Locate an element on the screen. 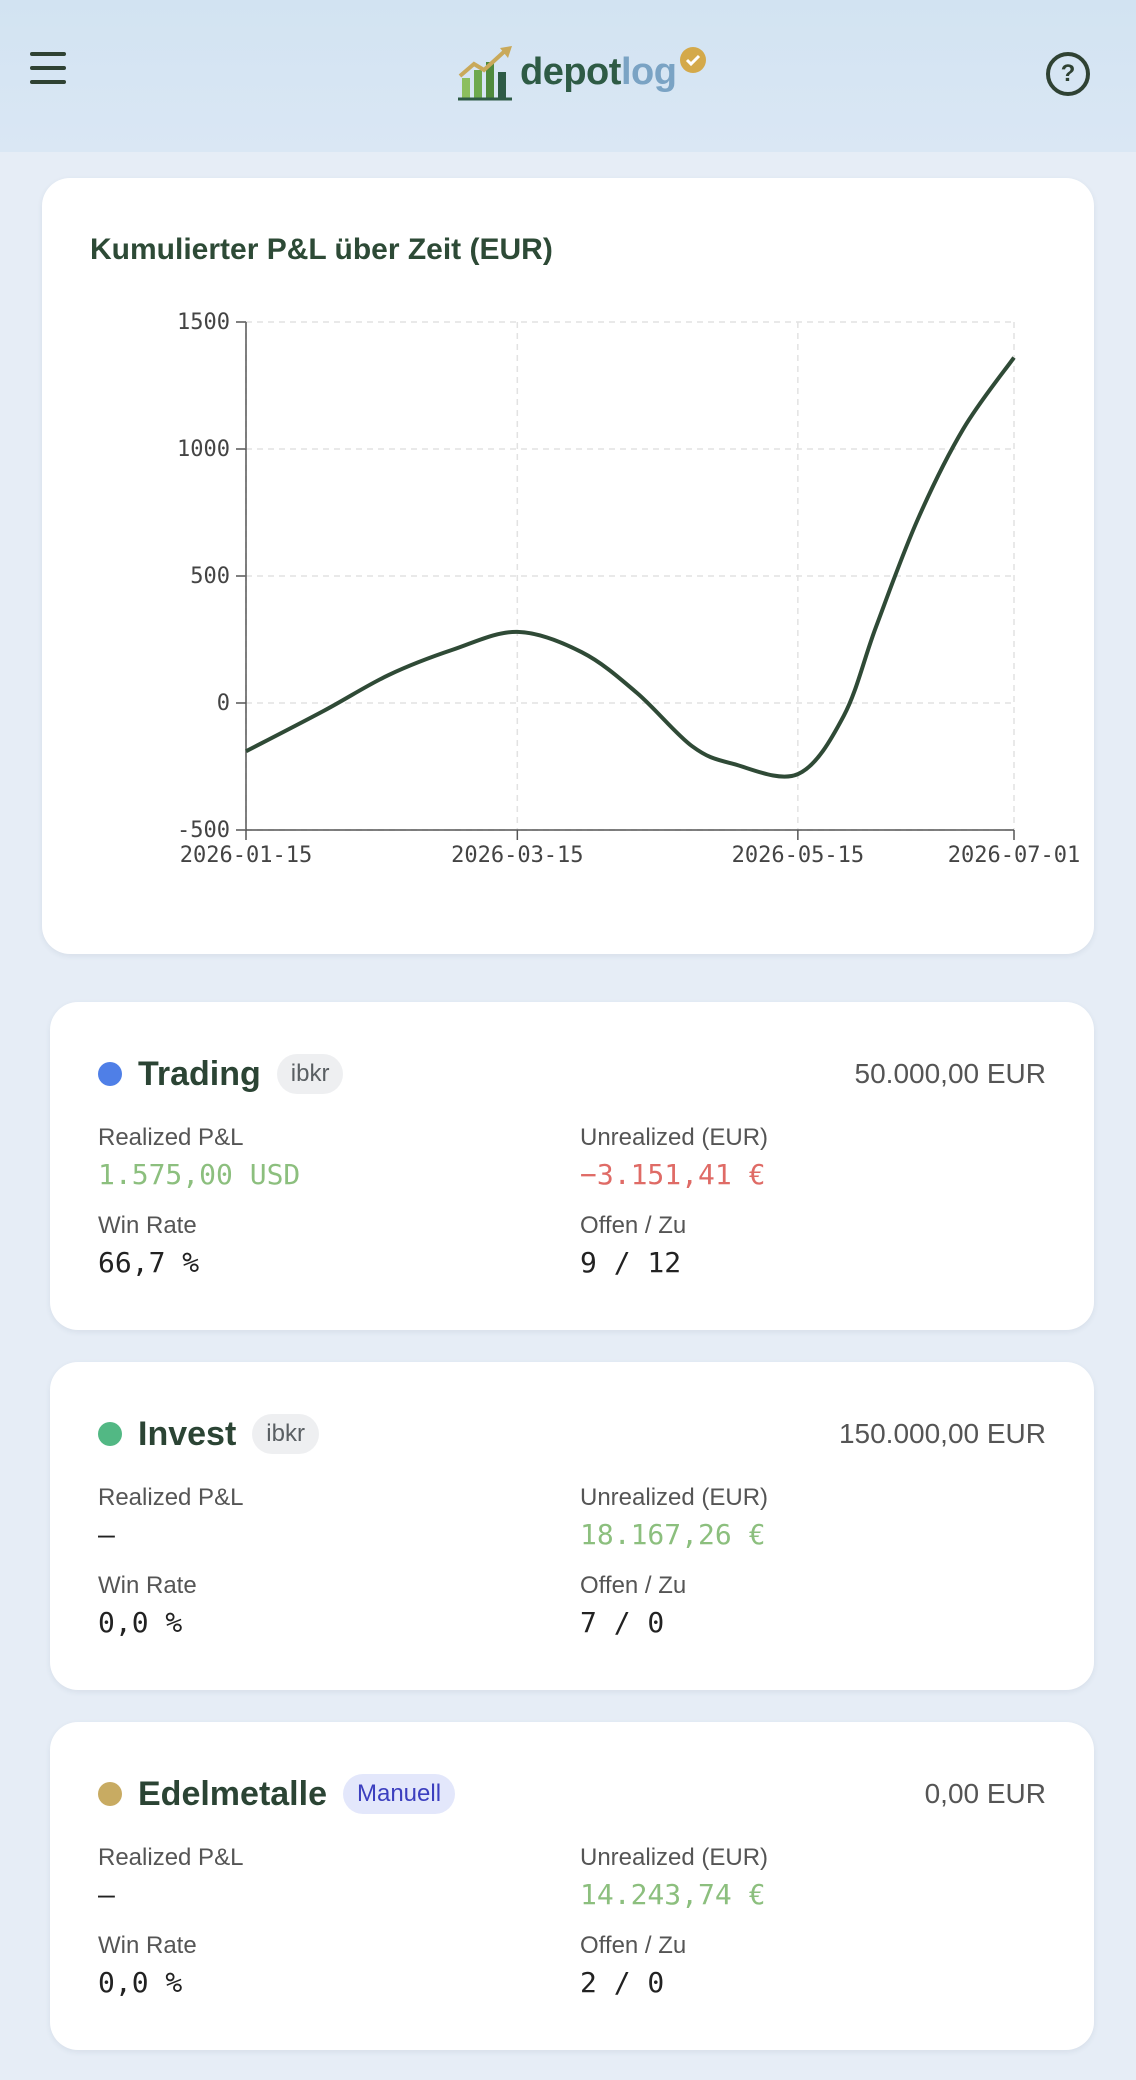 Image resolution: width=1136 pixels, height=2080 pixels. unrealized-pnl-field: Unrealized (EUR) −3.151,41 € is located at coordinates (674, 1157).